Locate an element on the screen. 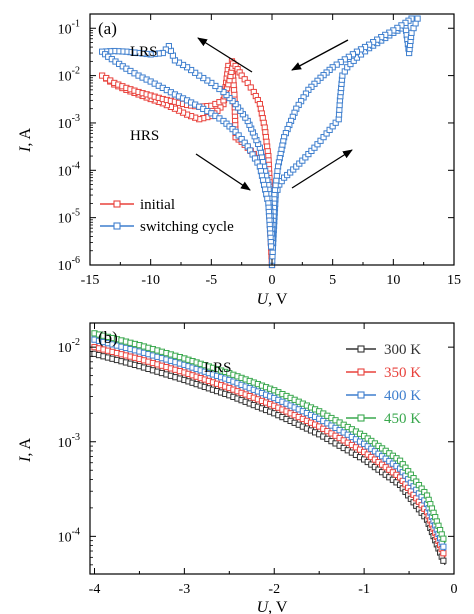 The image size is (474, 614). panel-b-ylabel: I, A is located at coordinates (25, 450).